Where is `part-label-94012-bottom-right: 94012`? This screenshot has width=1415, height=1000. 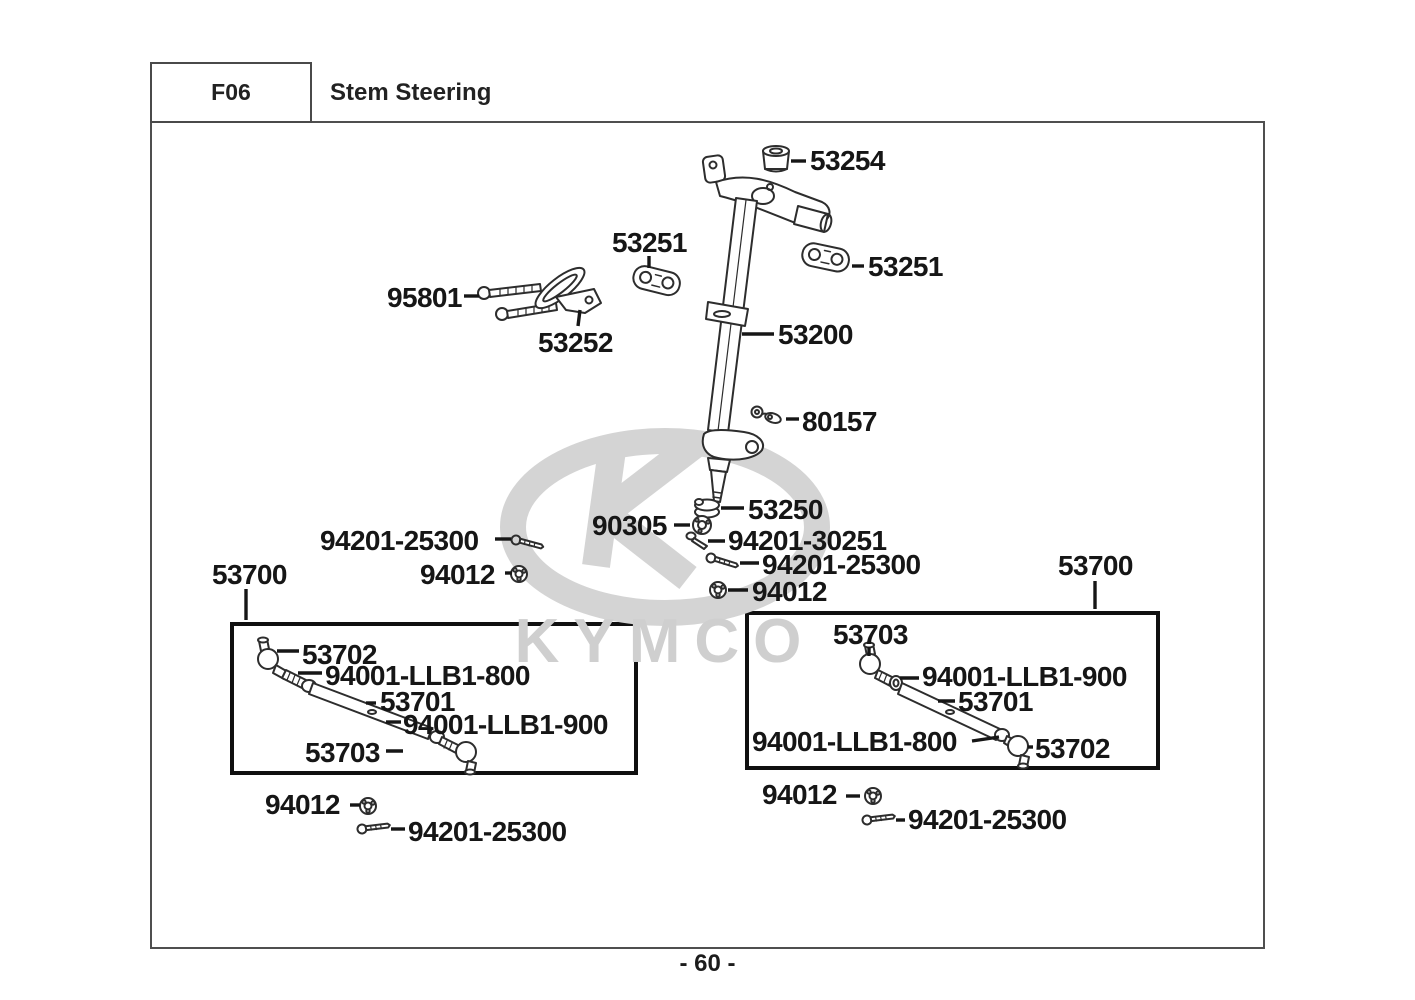 part-label-94012-bottom-right: 94012 is located at coordinates (799, 794).